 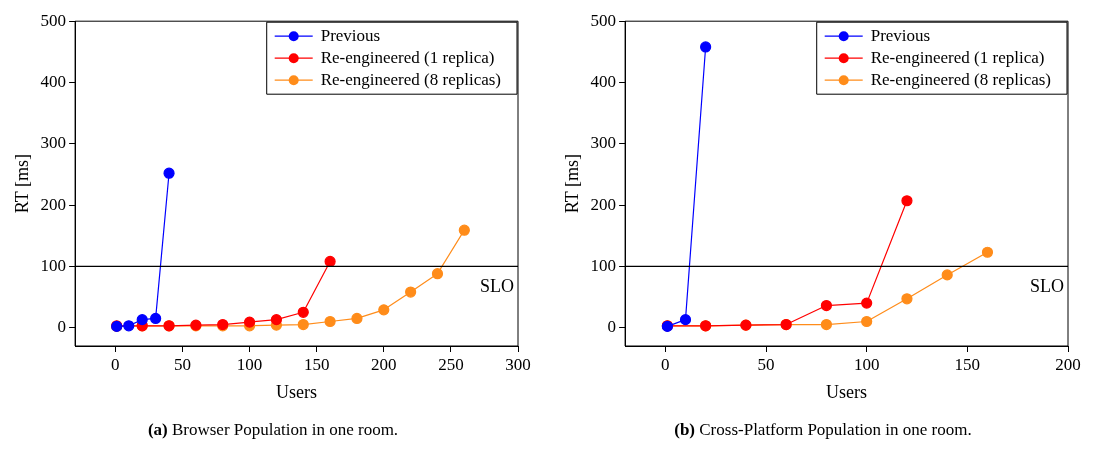 I want to click on text: (b) Cross-Platform Population in one room., so click(x=823, y=429).